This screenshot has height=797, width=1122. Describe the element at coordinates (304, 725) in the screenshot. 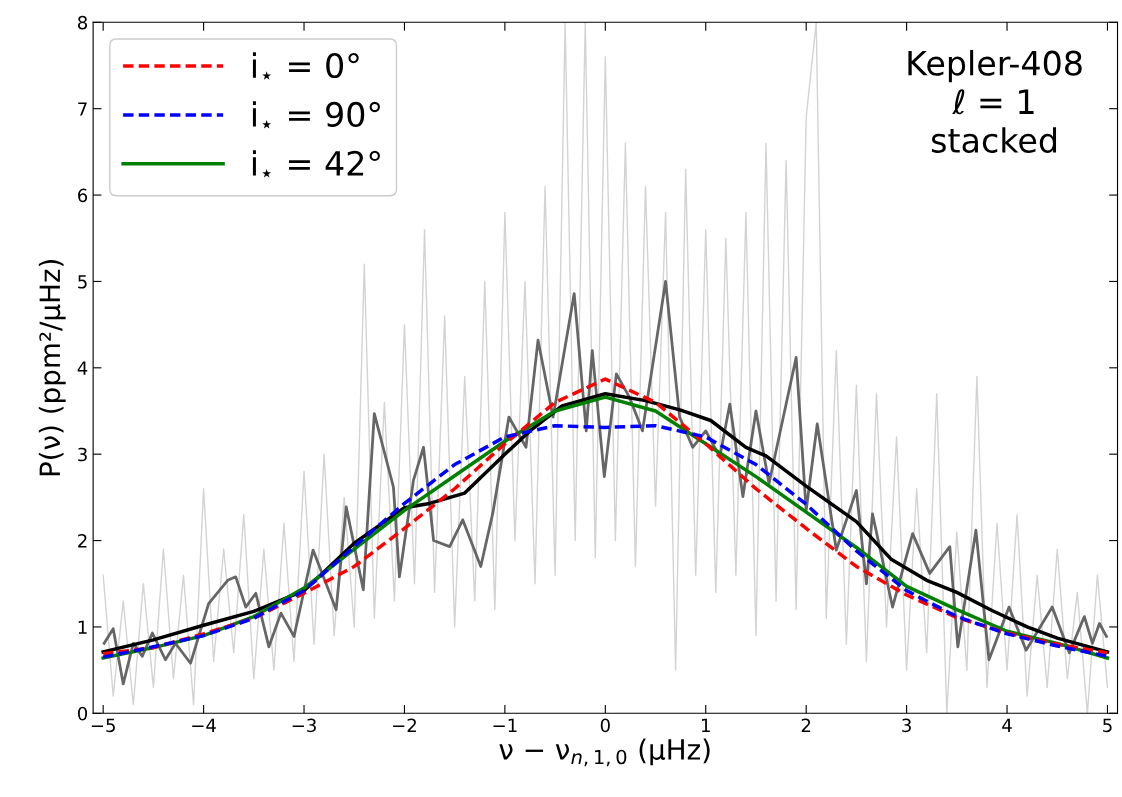

I see `x-tick-label: −3` at that location.